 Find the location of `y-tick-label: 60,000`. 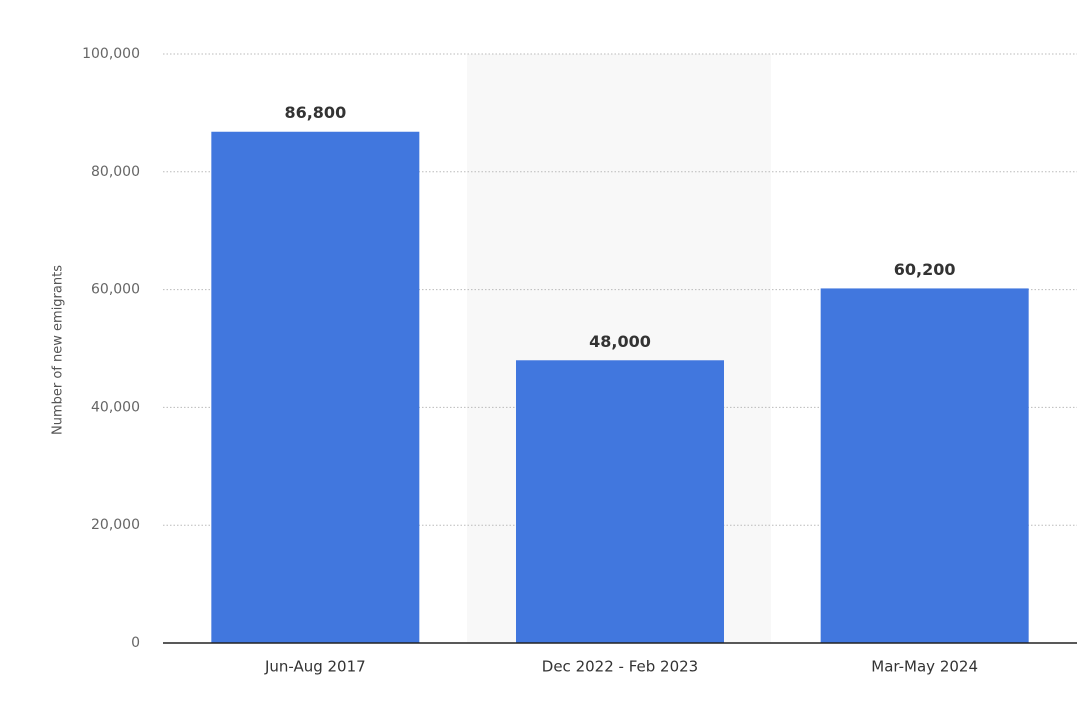

y-tick-label: 60,000 is located at coordinates (115, 290).